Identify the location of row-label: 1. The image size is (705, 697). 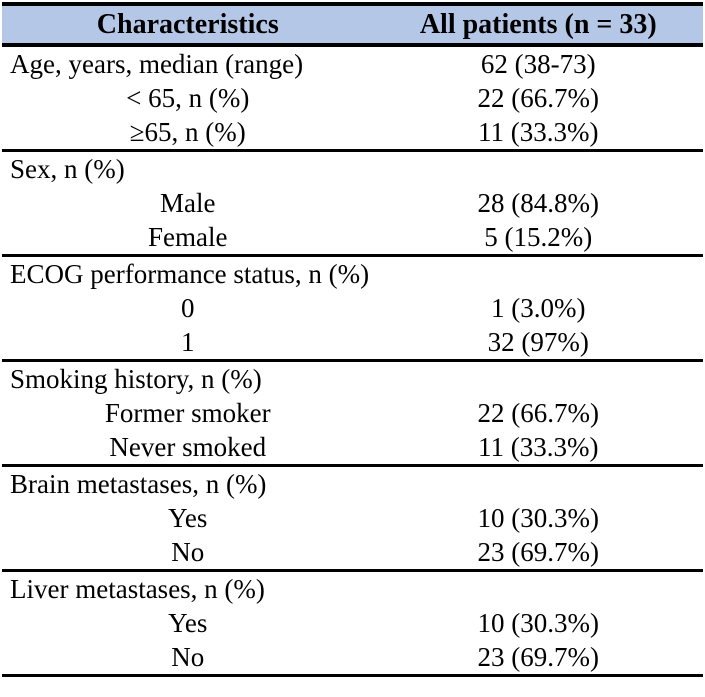
(188, 341).